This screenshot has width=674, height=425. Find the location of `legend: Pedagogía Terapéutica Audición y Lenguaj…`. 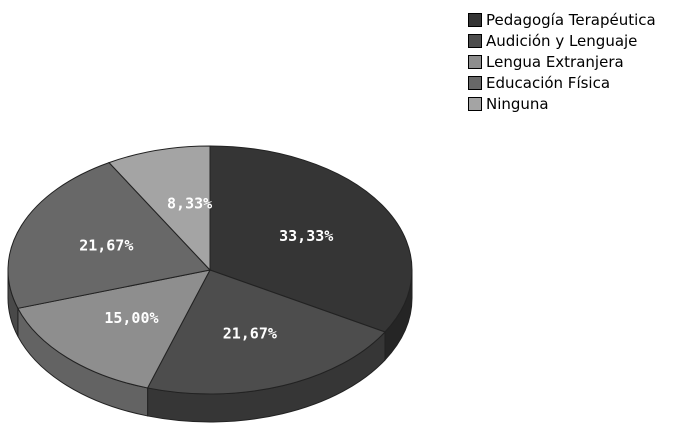

legend: Pedagogía Terapéutica Audición y Lenguaj… is located at coordinates (562, 61).